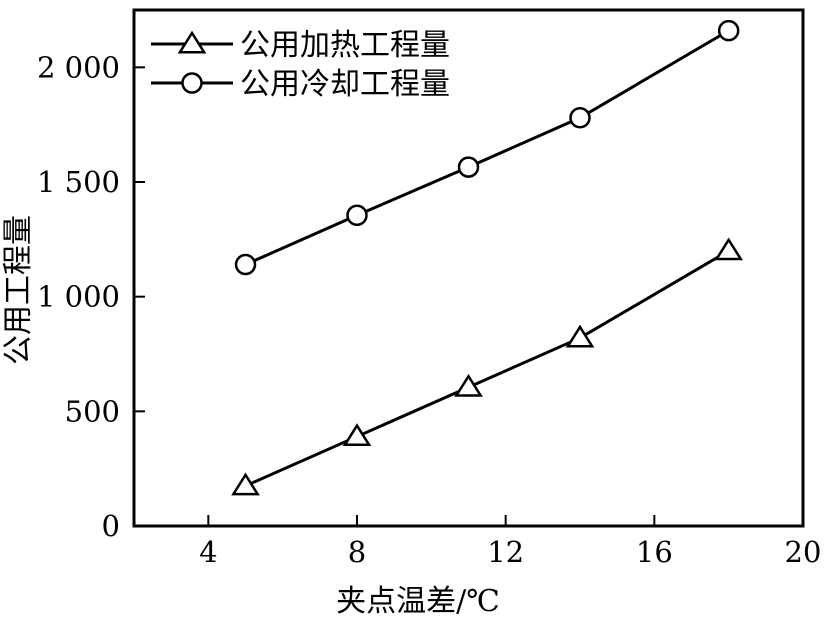 This screenshot has width=827, height=623. I want to click on y-tick-label: 0, so click(111, 526).